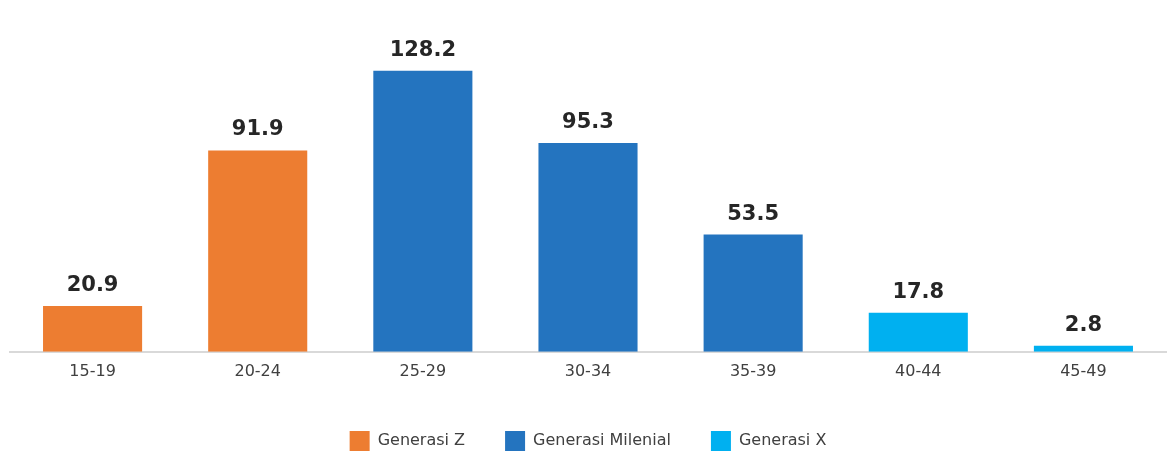  Describe the element at coordinates (257, 128) in the screenshot. I see `data-label: 91.9` at that location.